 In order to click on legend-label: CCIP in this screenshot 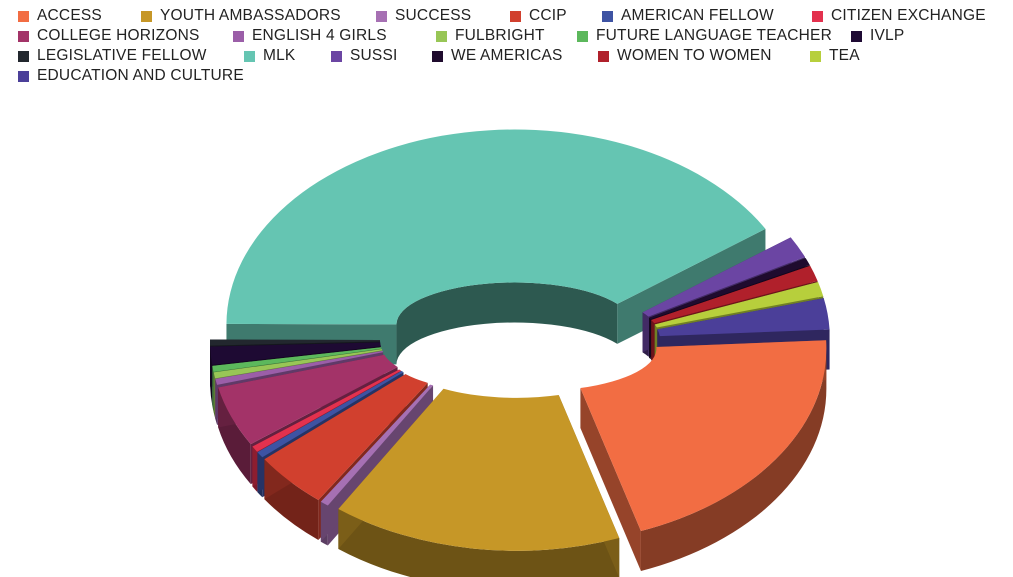, I will do `click(548, 15)`.